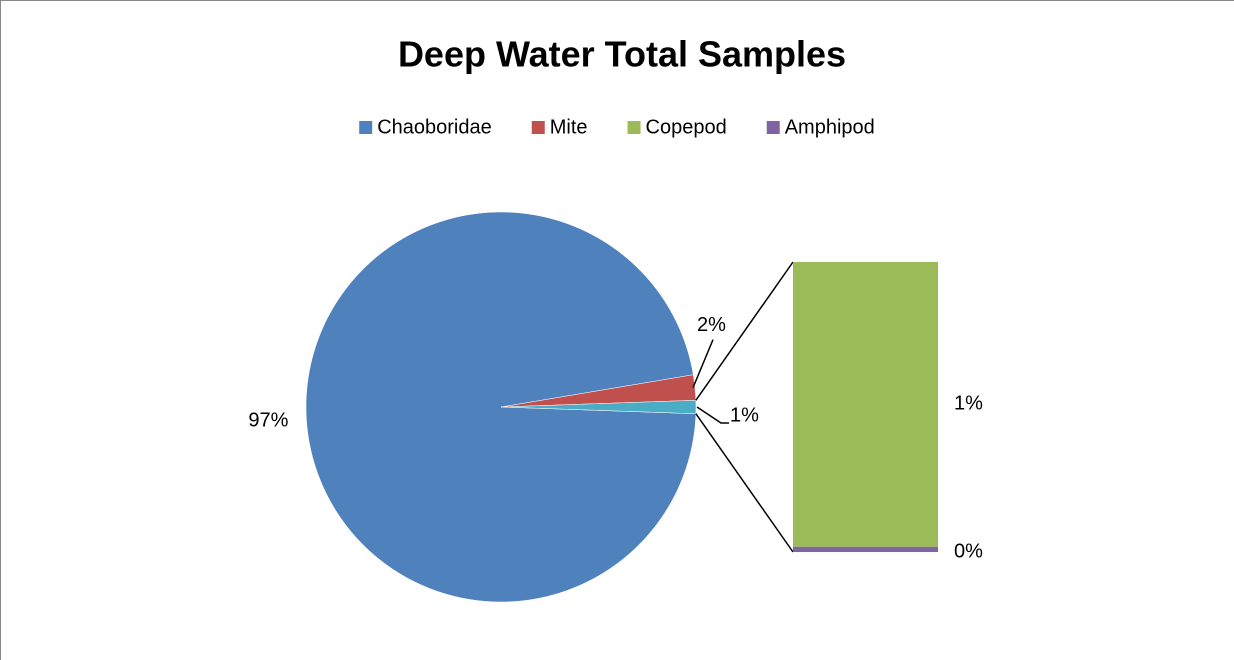 The width and height of the screenshot is (1234, 660). Describe the element at coordinates (268, 420) in the screenshot. I see `data-label: 97%` at that location.